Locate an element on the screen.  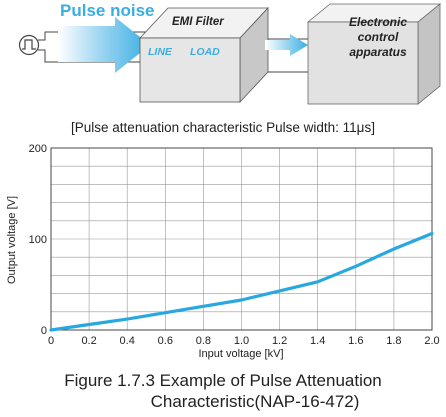
pulse-noise-label: Pulse noise is located at coordinates (107, 10).